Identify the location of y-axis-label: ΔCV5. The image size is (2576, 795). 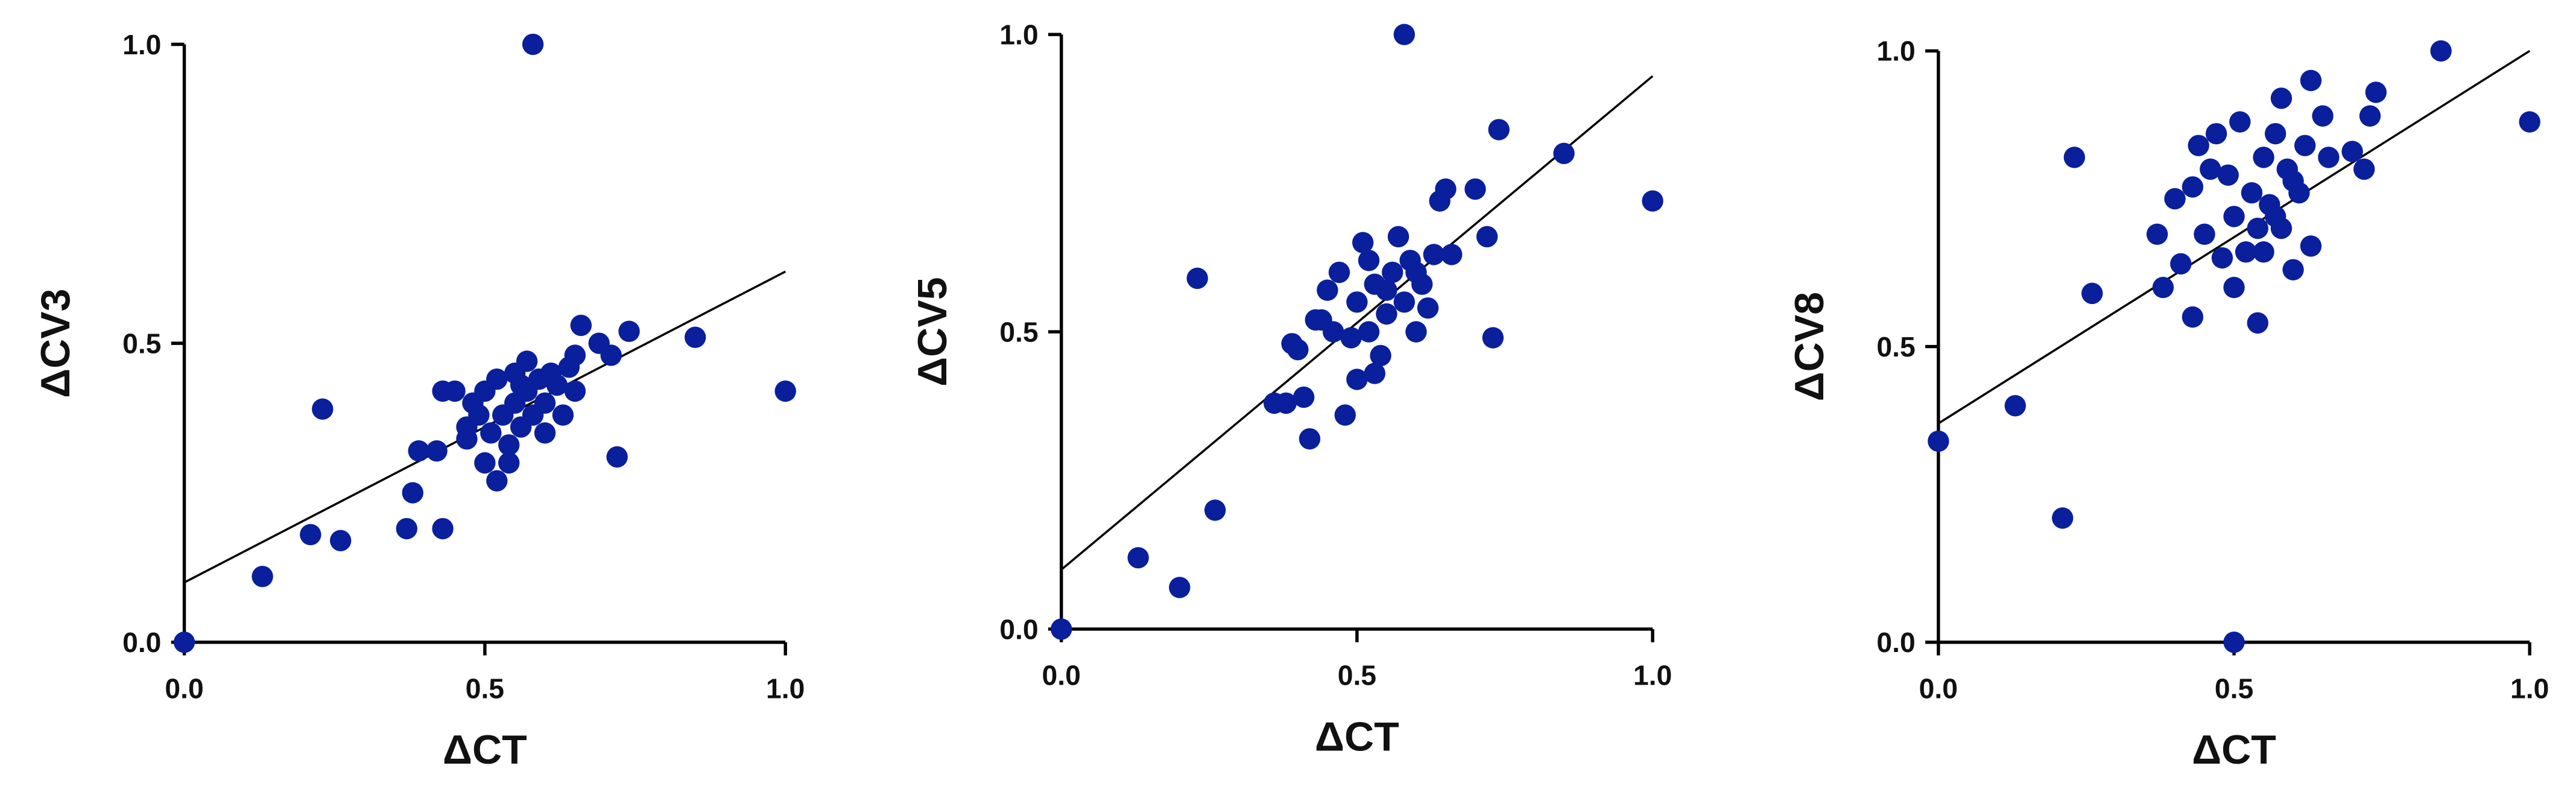
(932, 331).